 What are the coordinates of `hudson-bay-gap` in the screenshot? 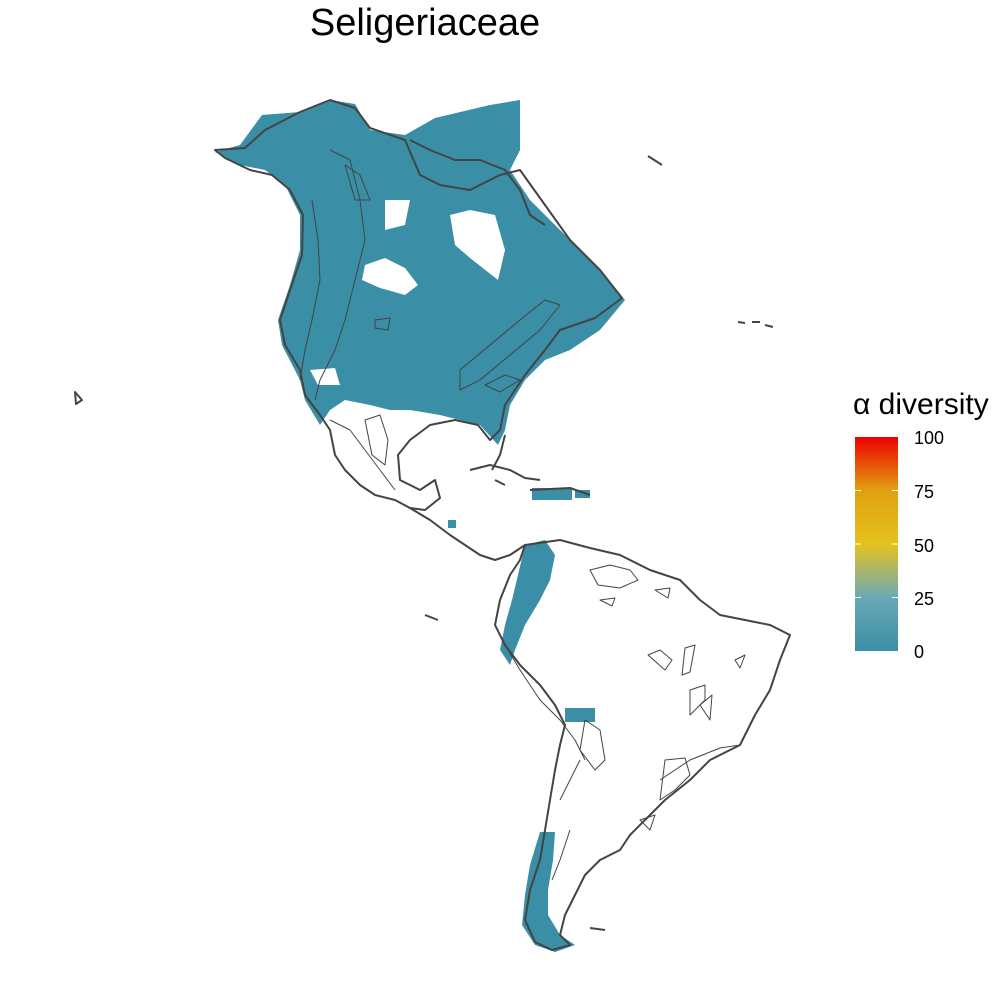 It's located at (477, 245).